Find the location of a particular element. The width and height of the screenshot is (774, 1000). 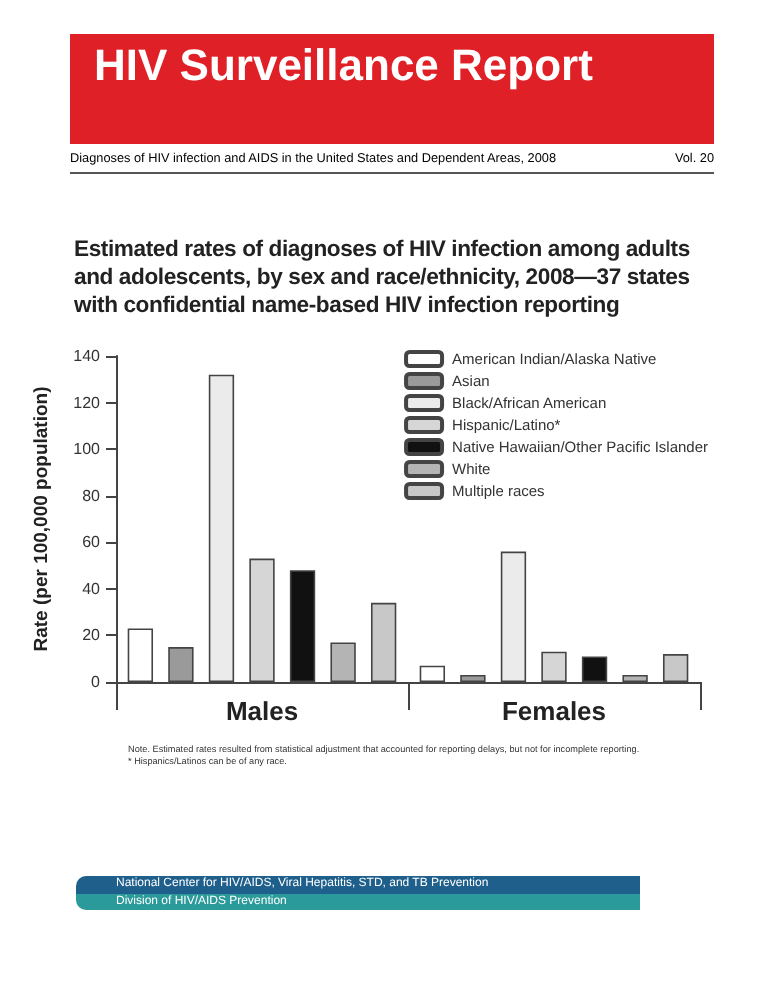

y-axis-title: Rate (per 100,000 population) is located at coordinates (41, 519).